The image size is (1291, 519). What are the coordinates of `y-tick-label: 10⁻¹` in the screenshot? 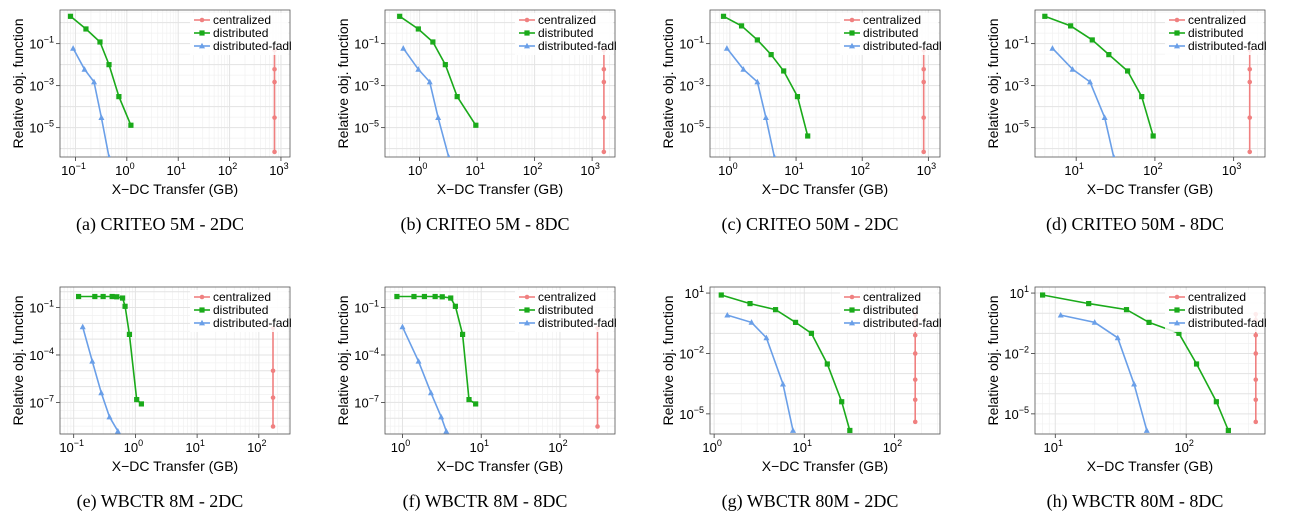 It's located at (1016, 43).